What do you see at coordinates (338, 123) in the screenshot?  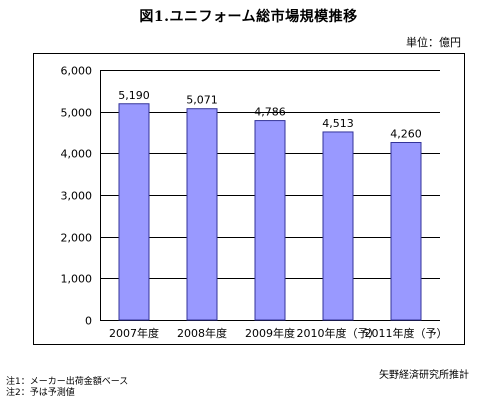 I see `data-label: 4,513` at bounding box center [338, 123].